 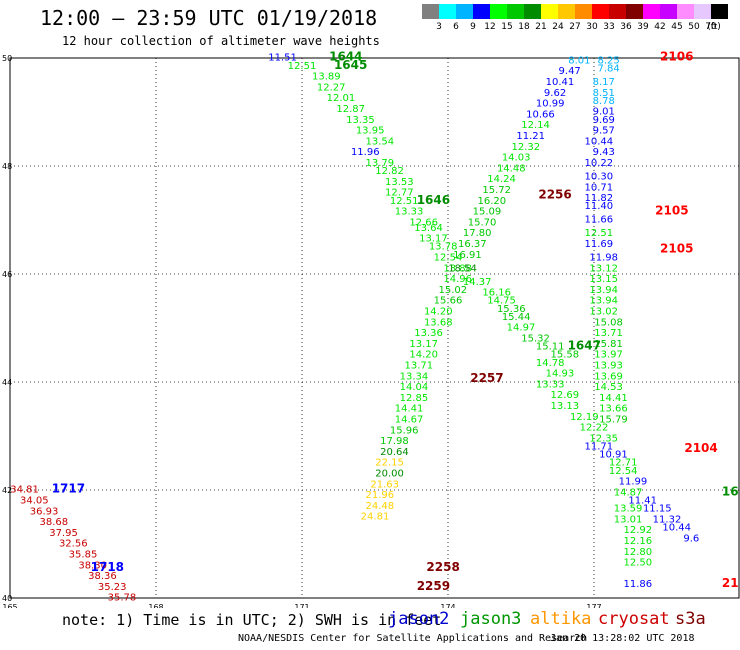 I want to click on wave-height-value: 8.51, so click(x=604, y=93).